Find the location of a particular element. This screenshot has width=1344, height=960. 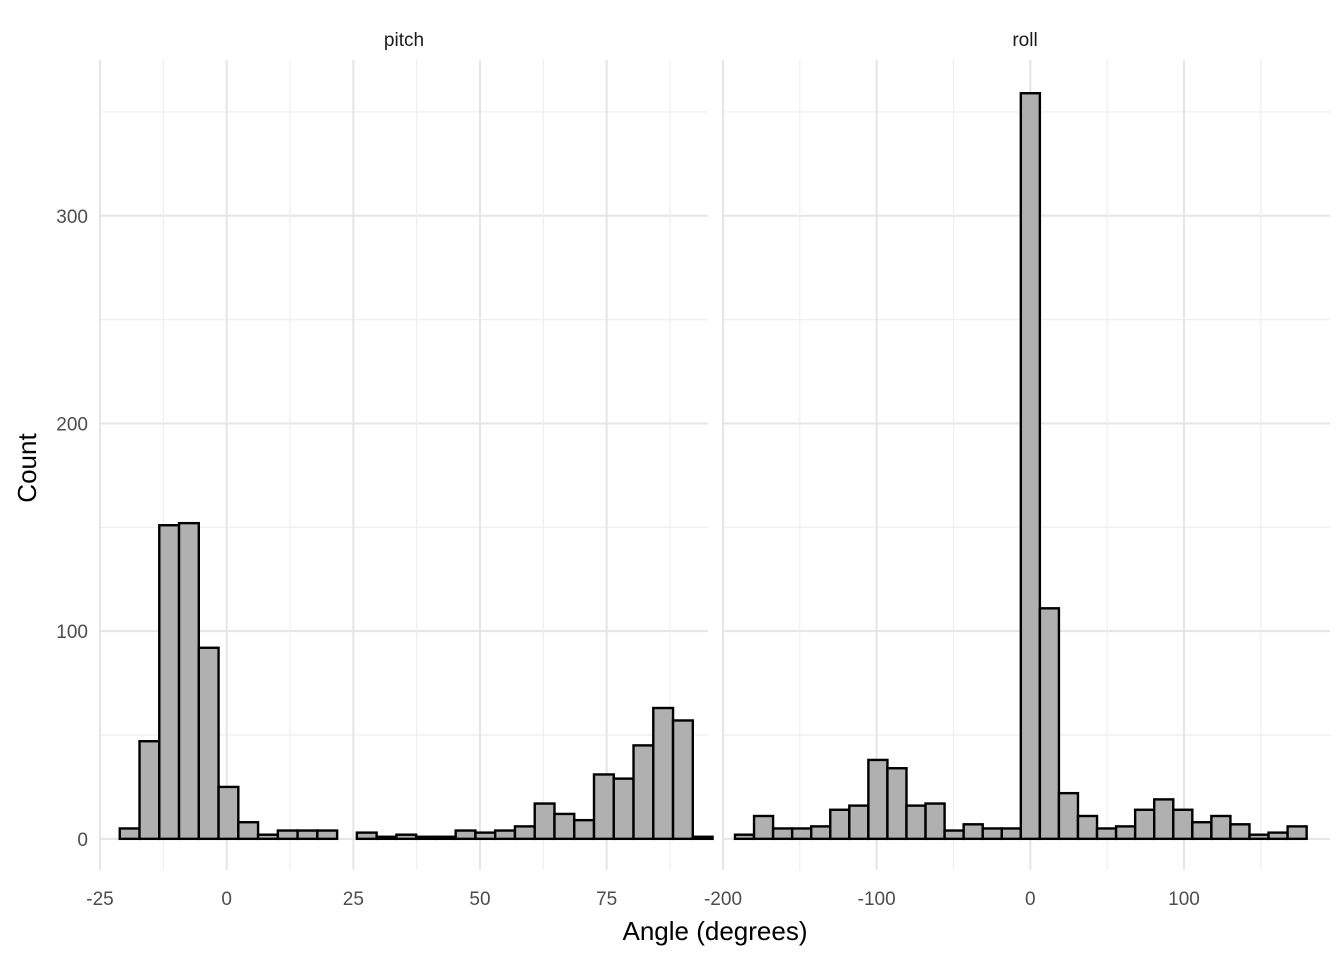

y-axis-title: Count is located at coordinates (27, 468).